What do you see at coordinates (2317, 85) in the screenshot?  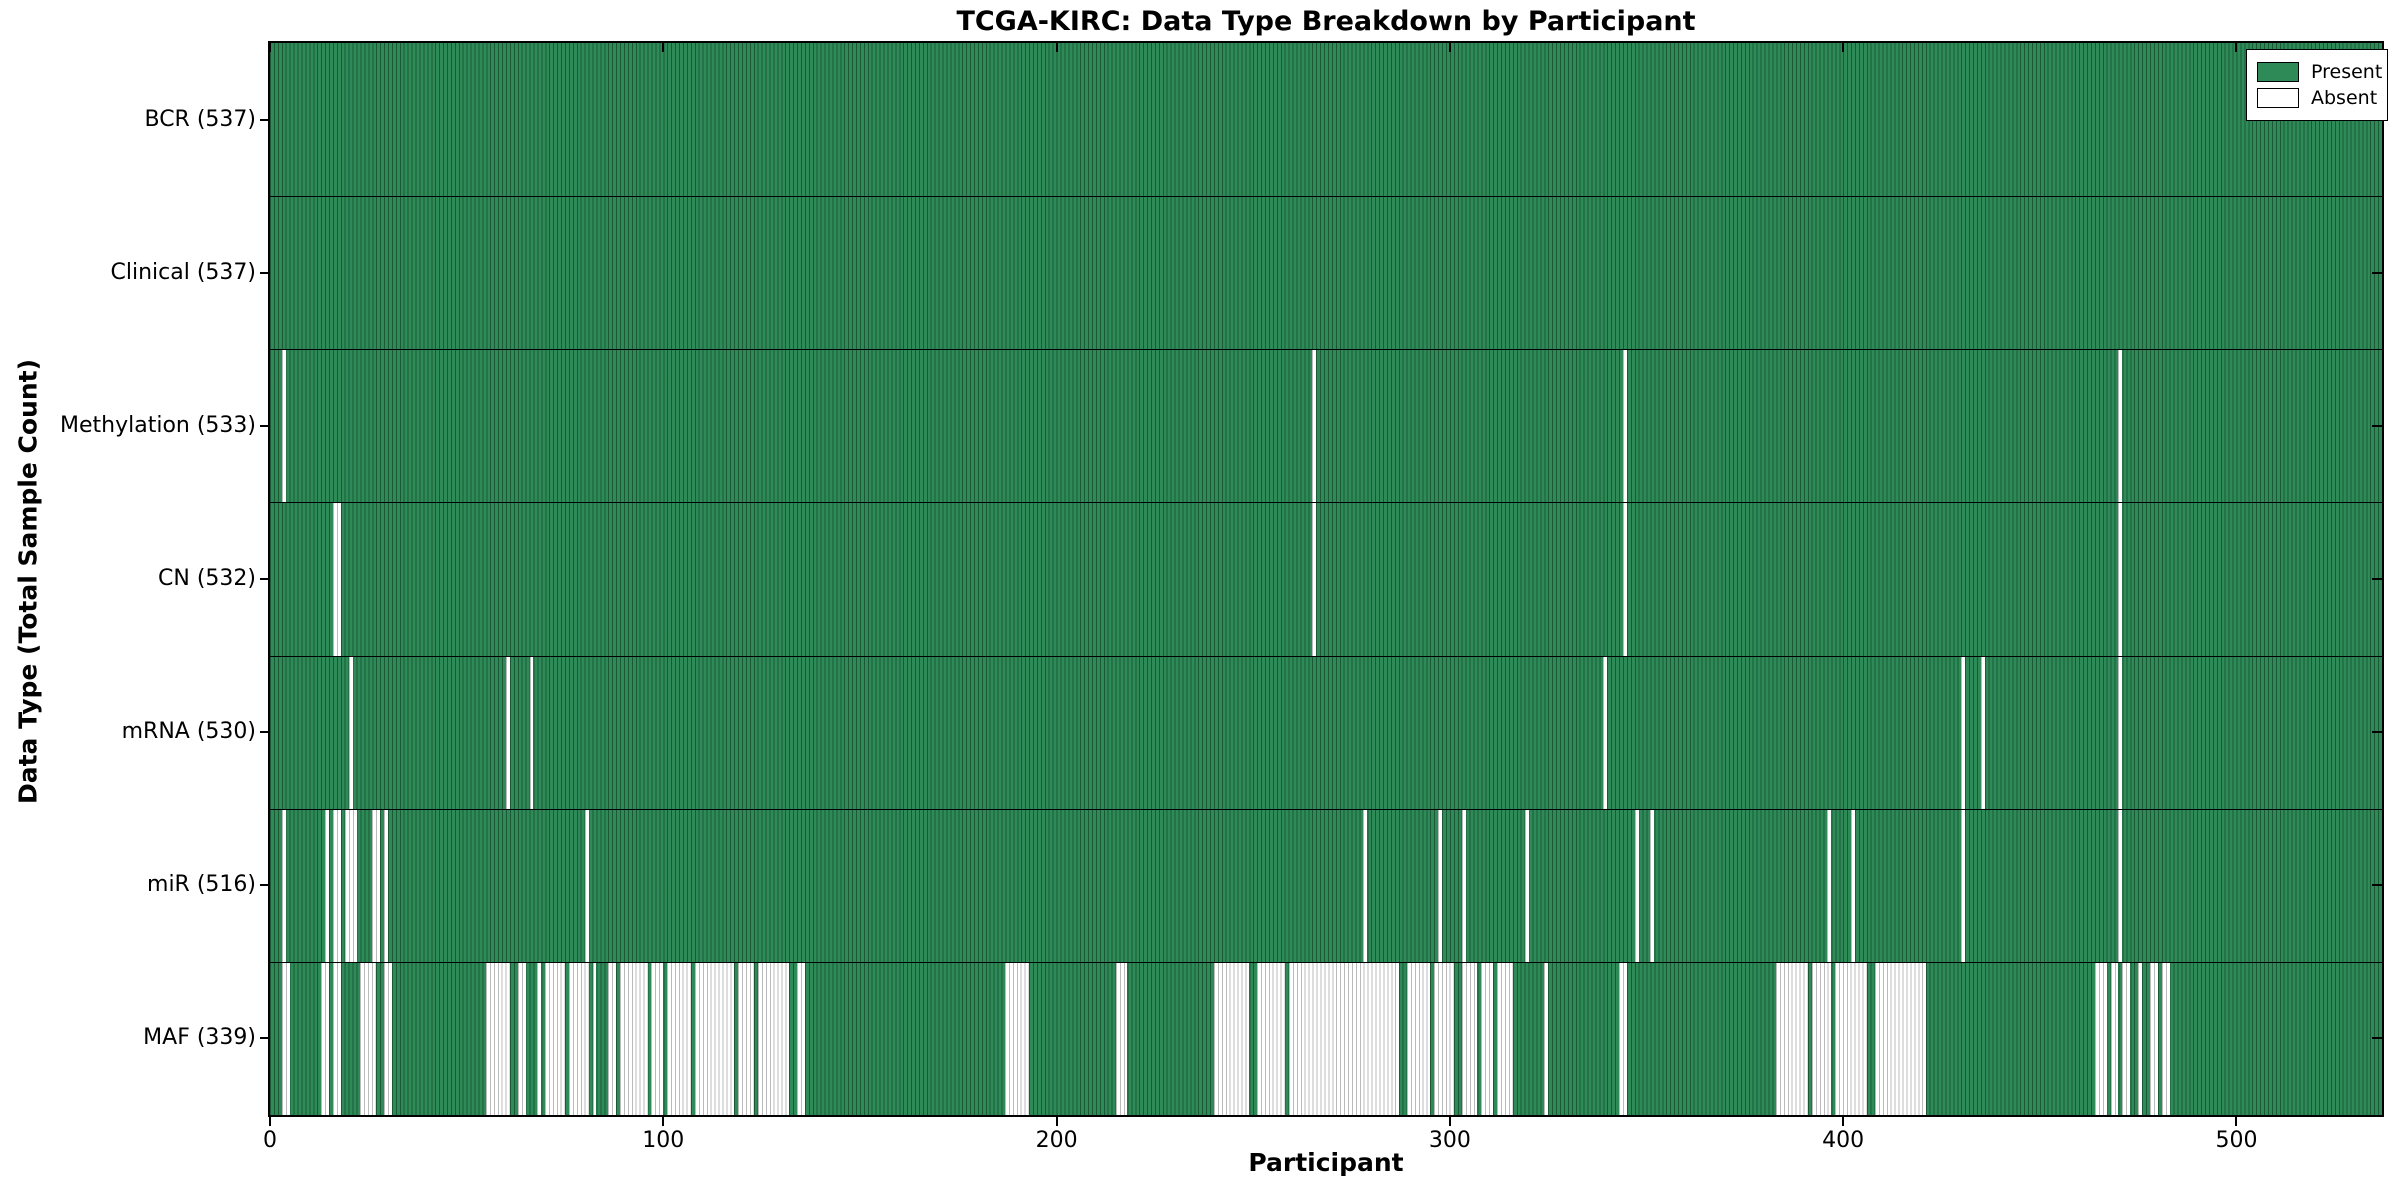 I see `legend: Present Absent` at bounding box center [2317, 85].